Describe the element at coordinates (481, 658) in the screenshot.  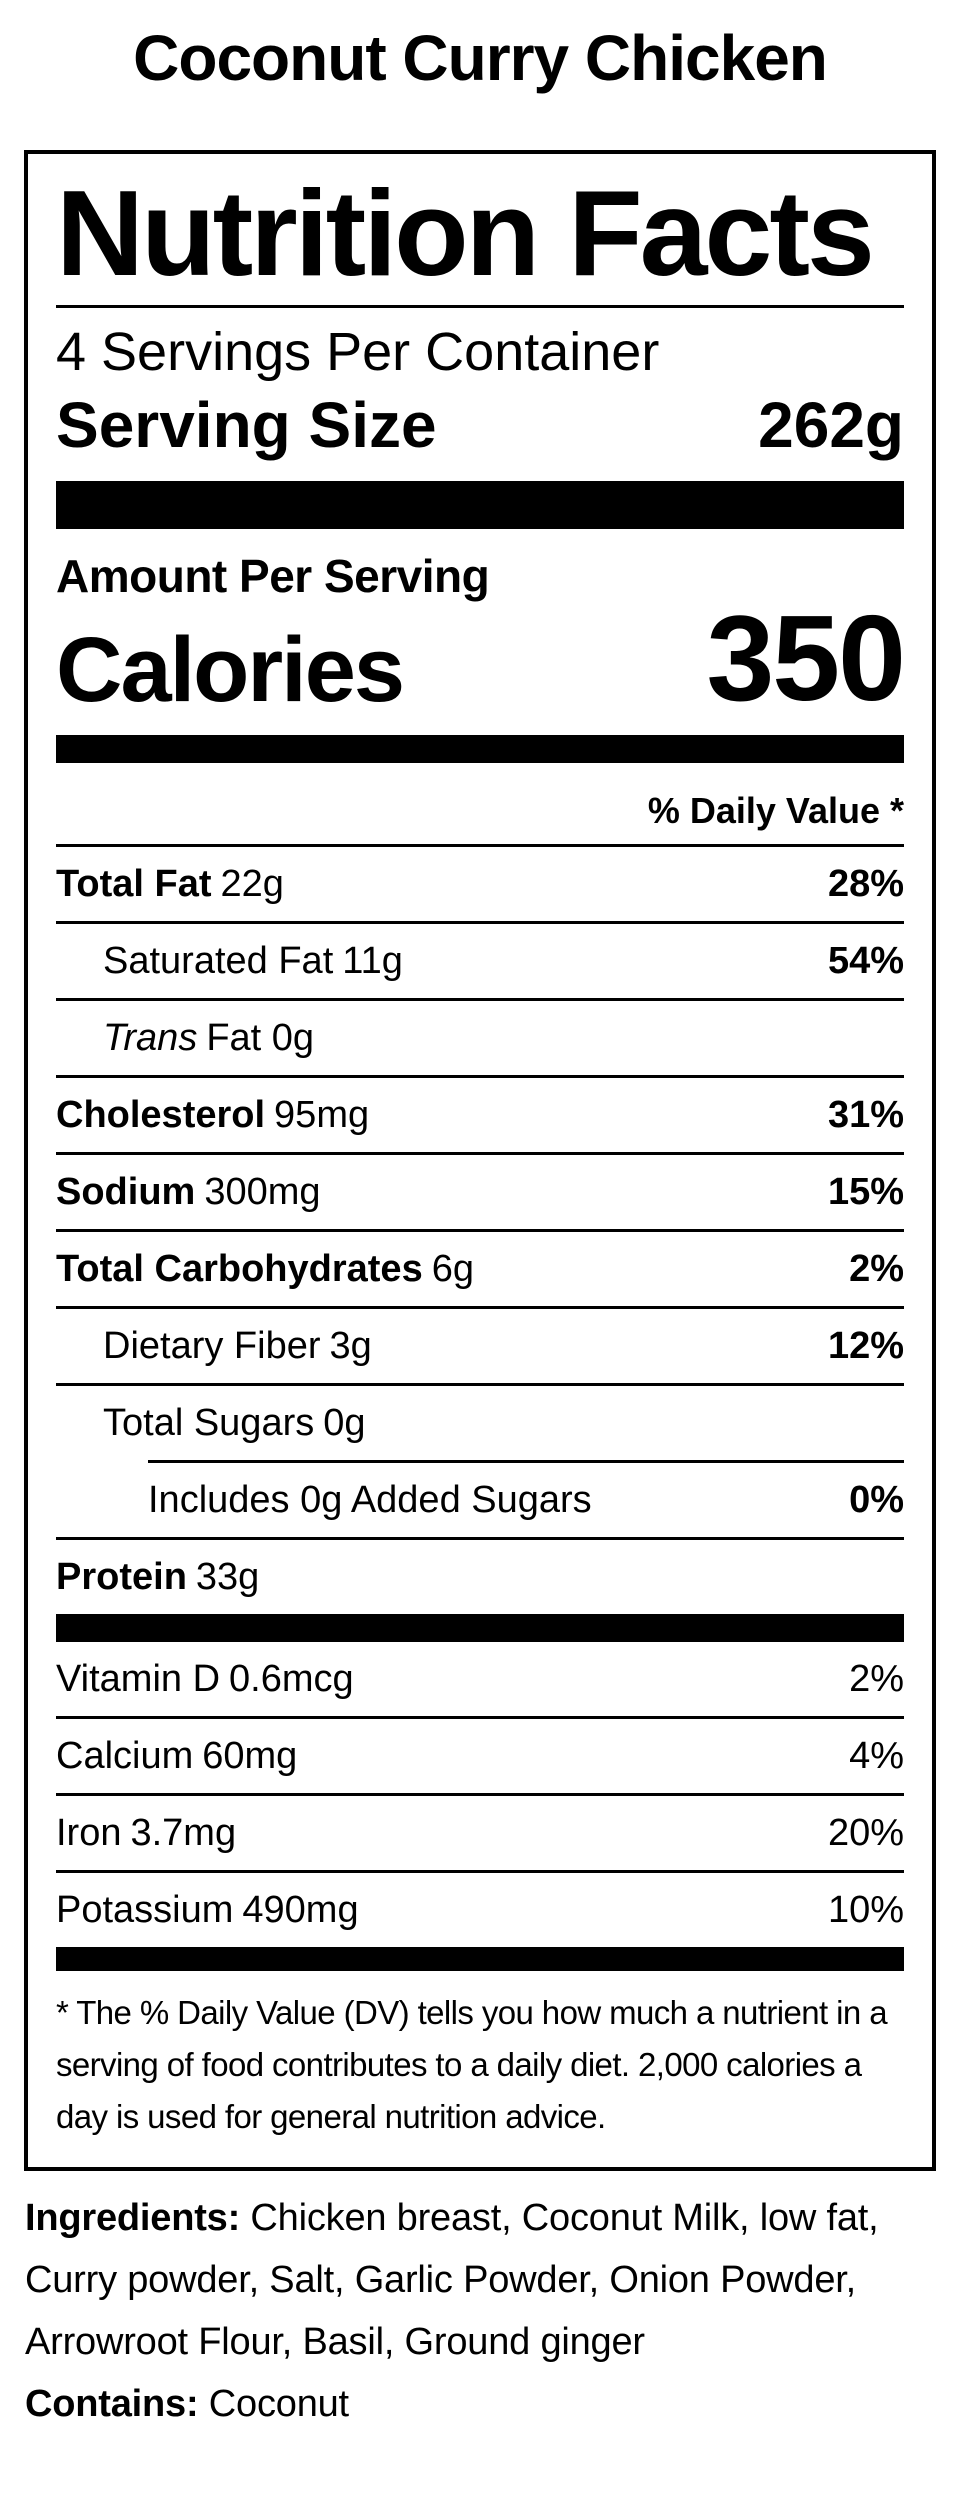
I see `calories-row: Calories 350` at that location.